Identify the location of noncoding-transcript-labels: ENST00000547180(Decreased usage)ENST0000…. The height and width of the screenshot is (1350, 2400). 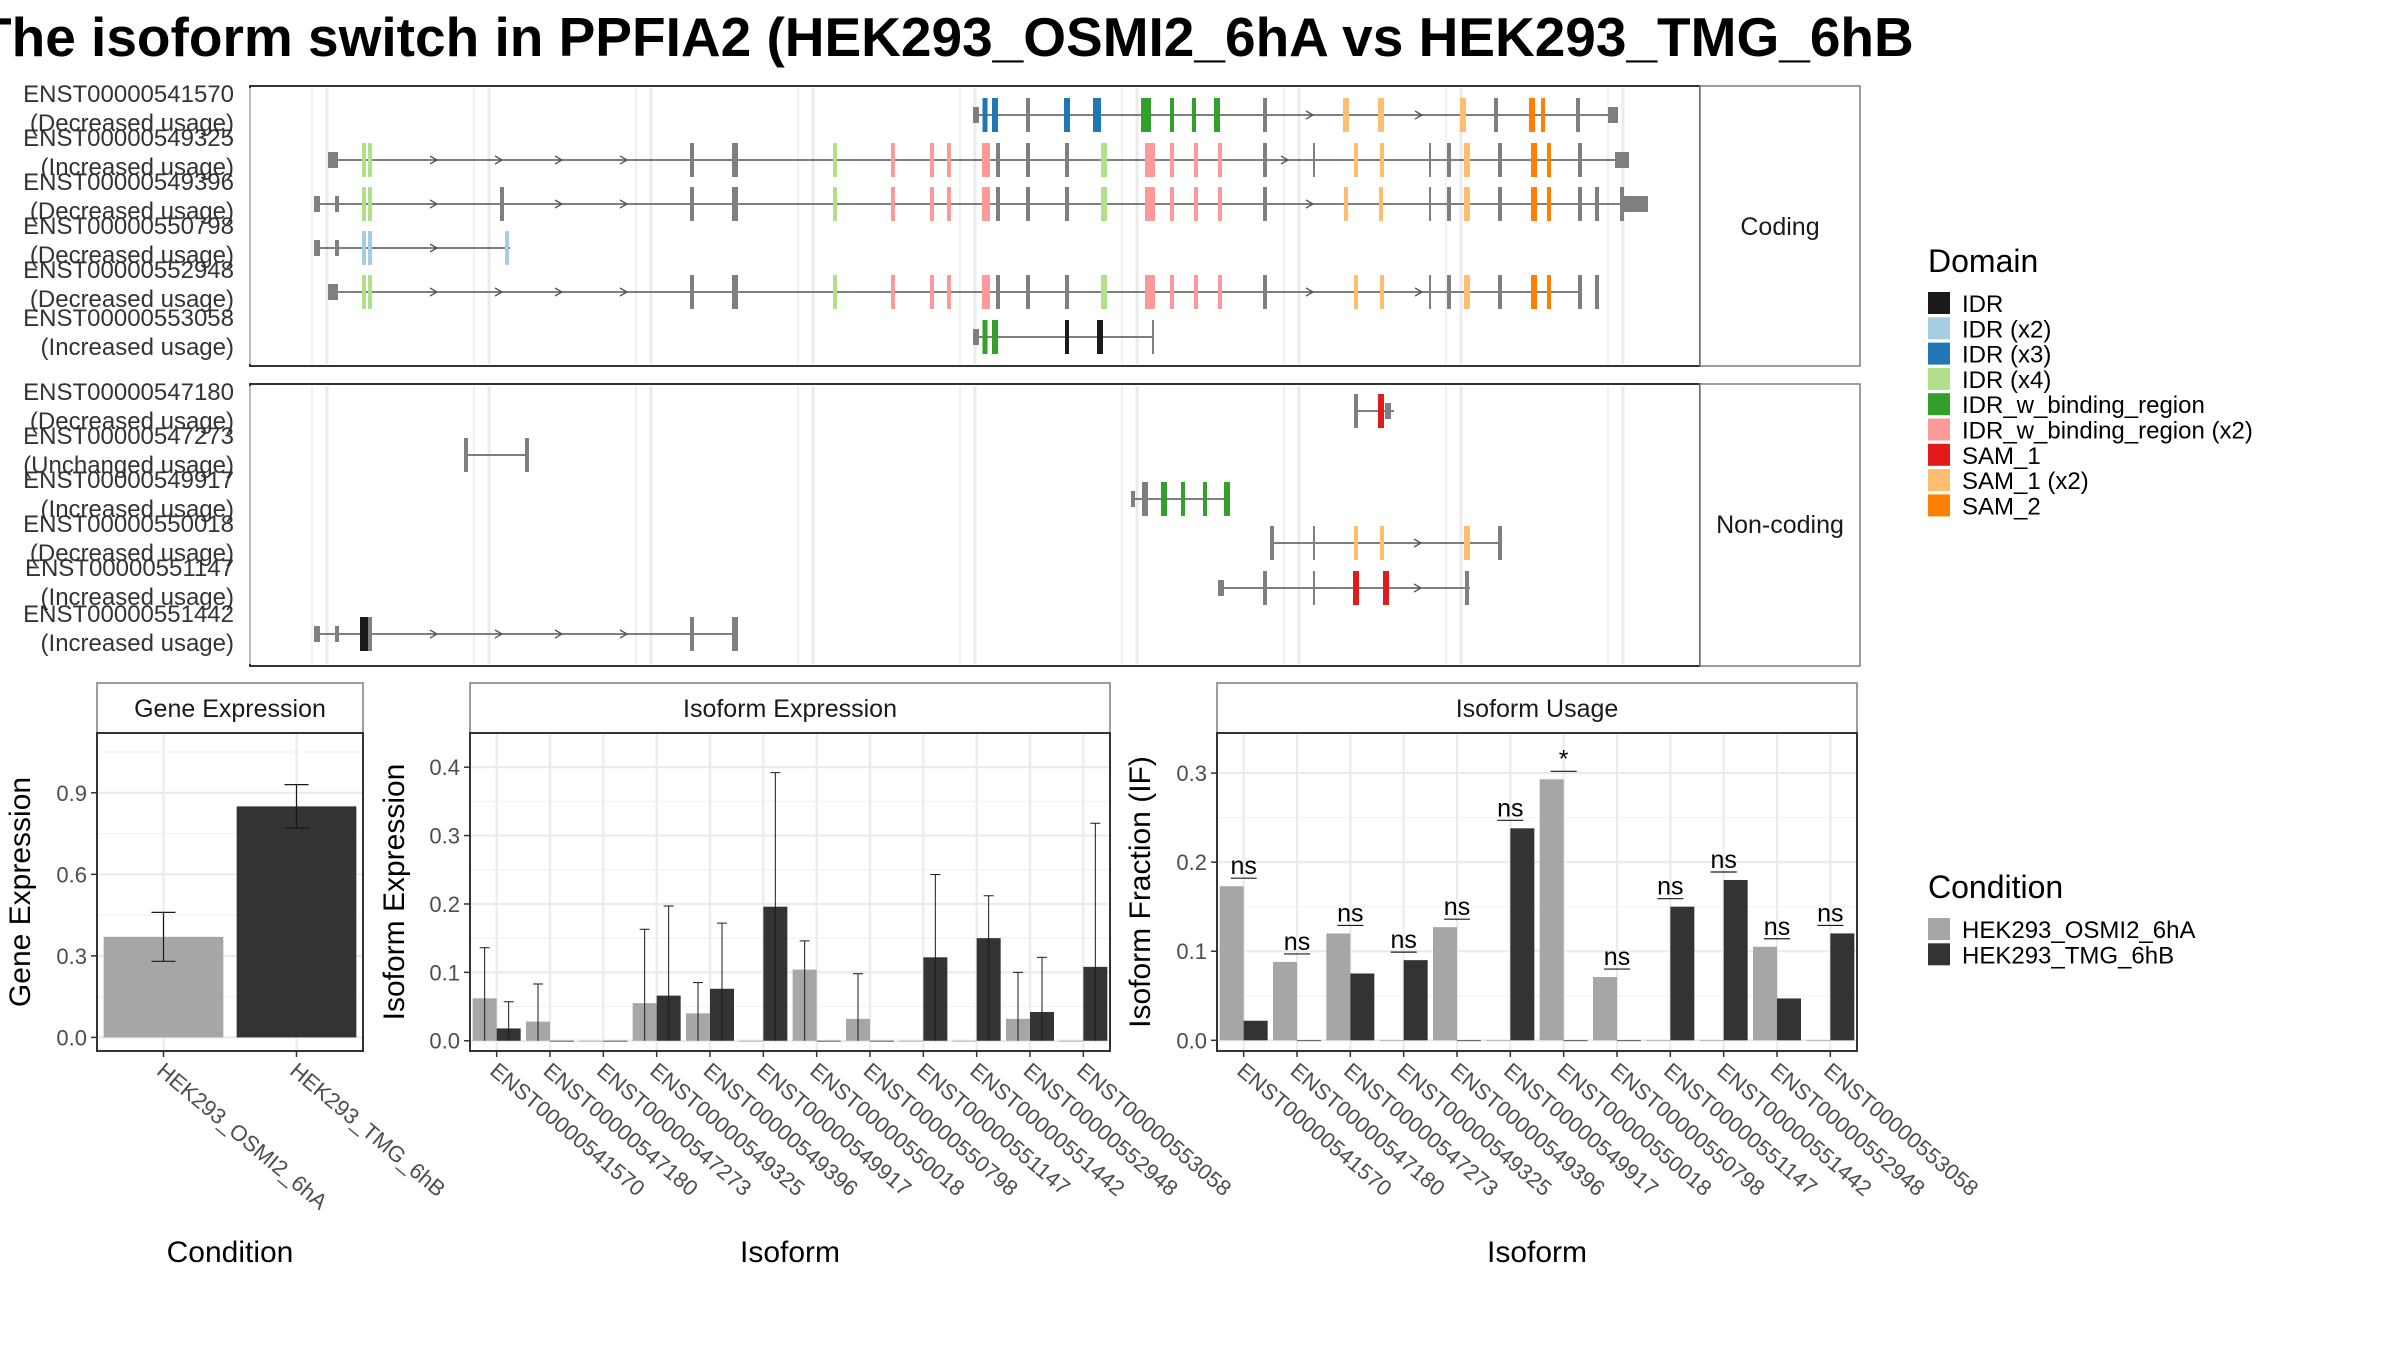
(128, 518).